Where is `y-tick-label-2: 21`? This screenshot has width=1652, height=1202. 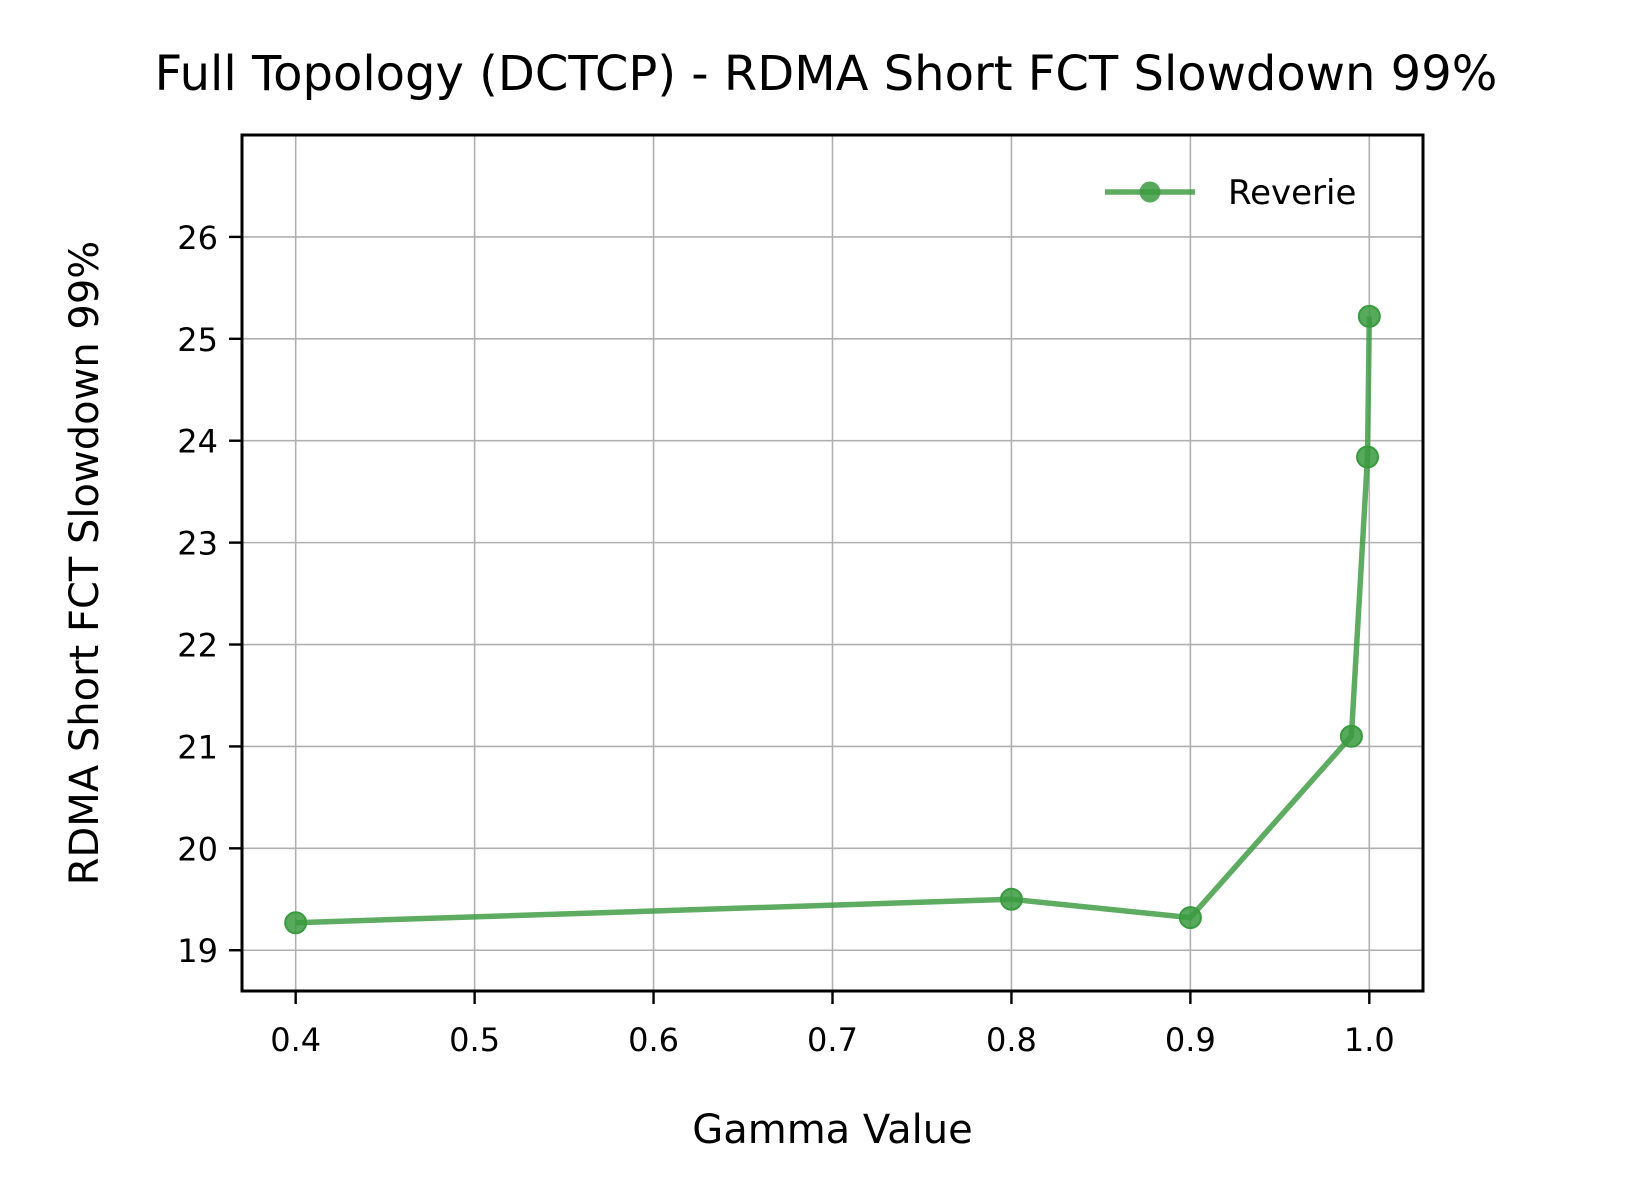 y-tick-label-2: 21 is located at coordinates (197, 747).